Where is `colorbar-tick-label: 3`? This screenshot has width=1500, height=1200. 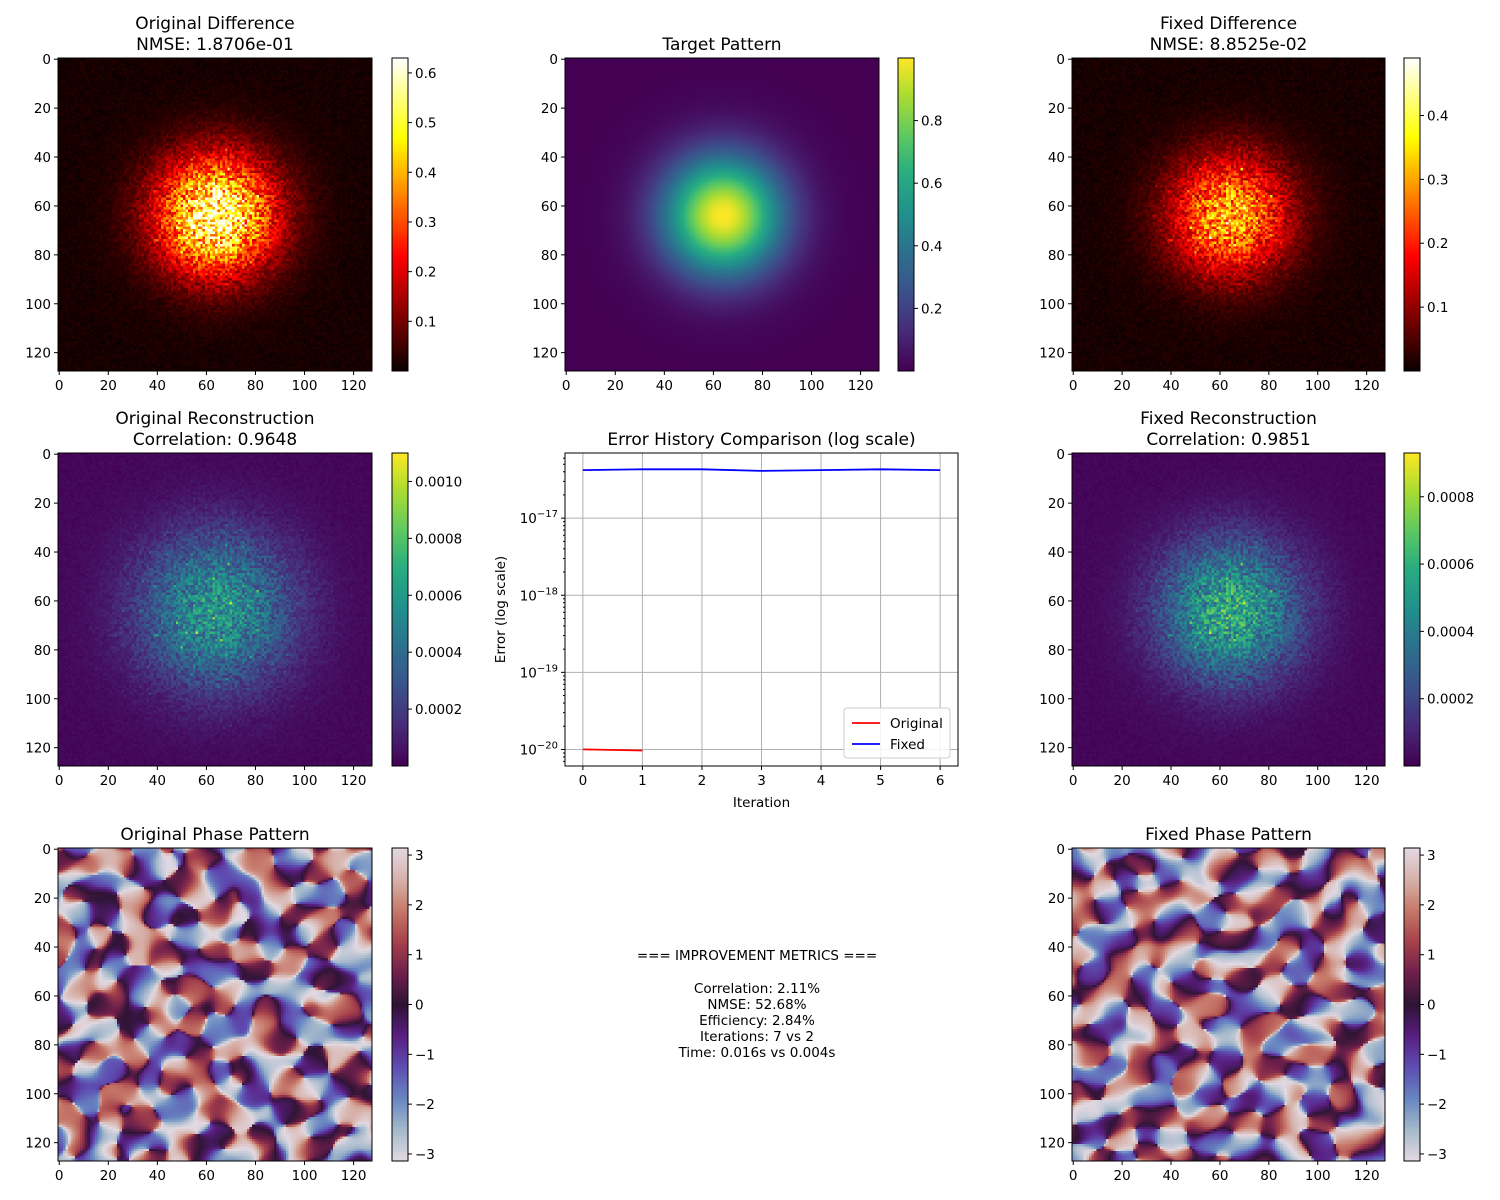 colorbar-tick-label: 3 is located at coordinates (1431, 856).